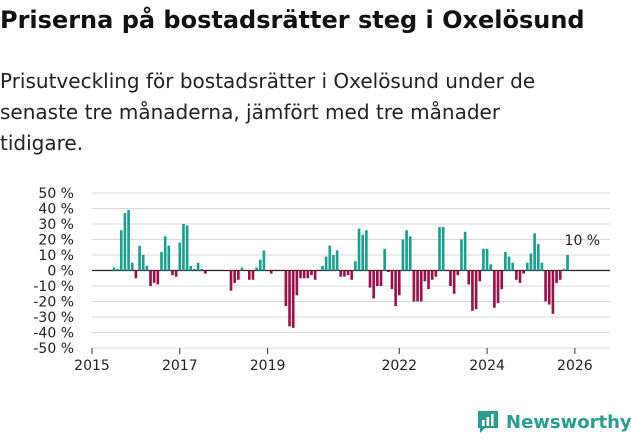  What do you see at coordinates (60, 272) in the screenshot?
I see `y-tick-label: 0 %` at bounding box center [60, 272].